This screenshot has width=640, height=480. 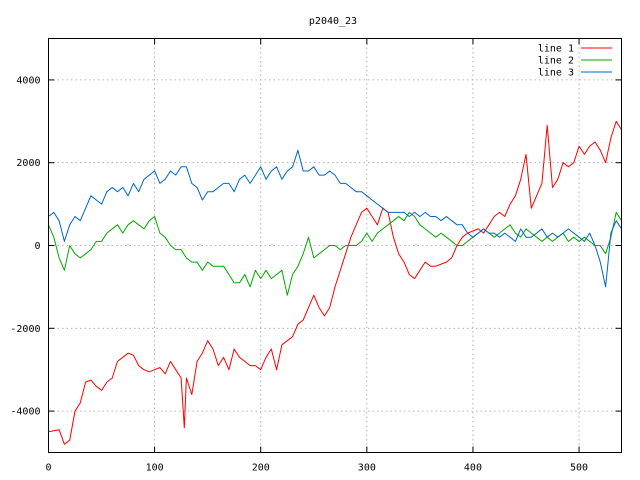 What do you see at coordinates (556, 61) in the screenshot?
I see `legend-label-2: line 2` at bounding box center [556, 61].